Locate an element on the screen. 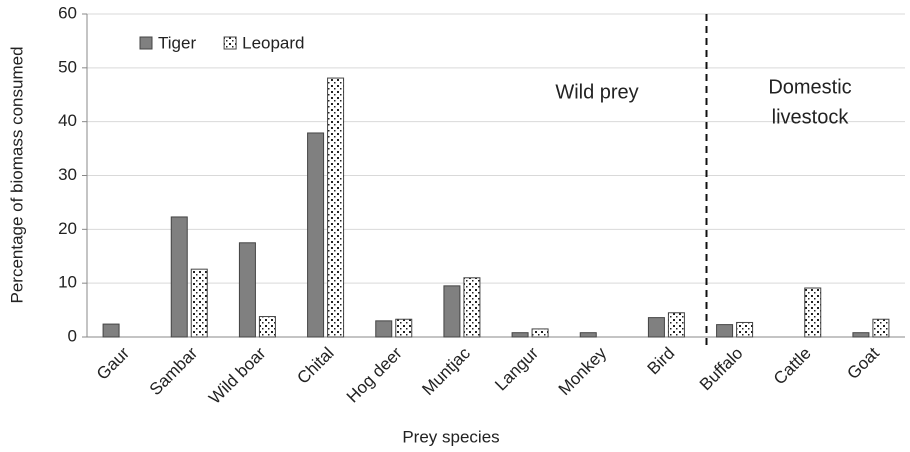  x-tick-label: Gaur is located at coordinates (113, 363).